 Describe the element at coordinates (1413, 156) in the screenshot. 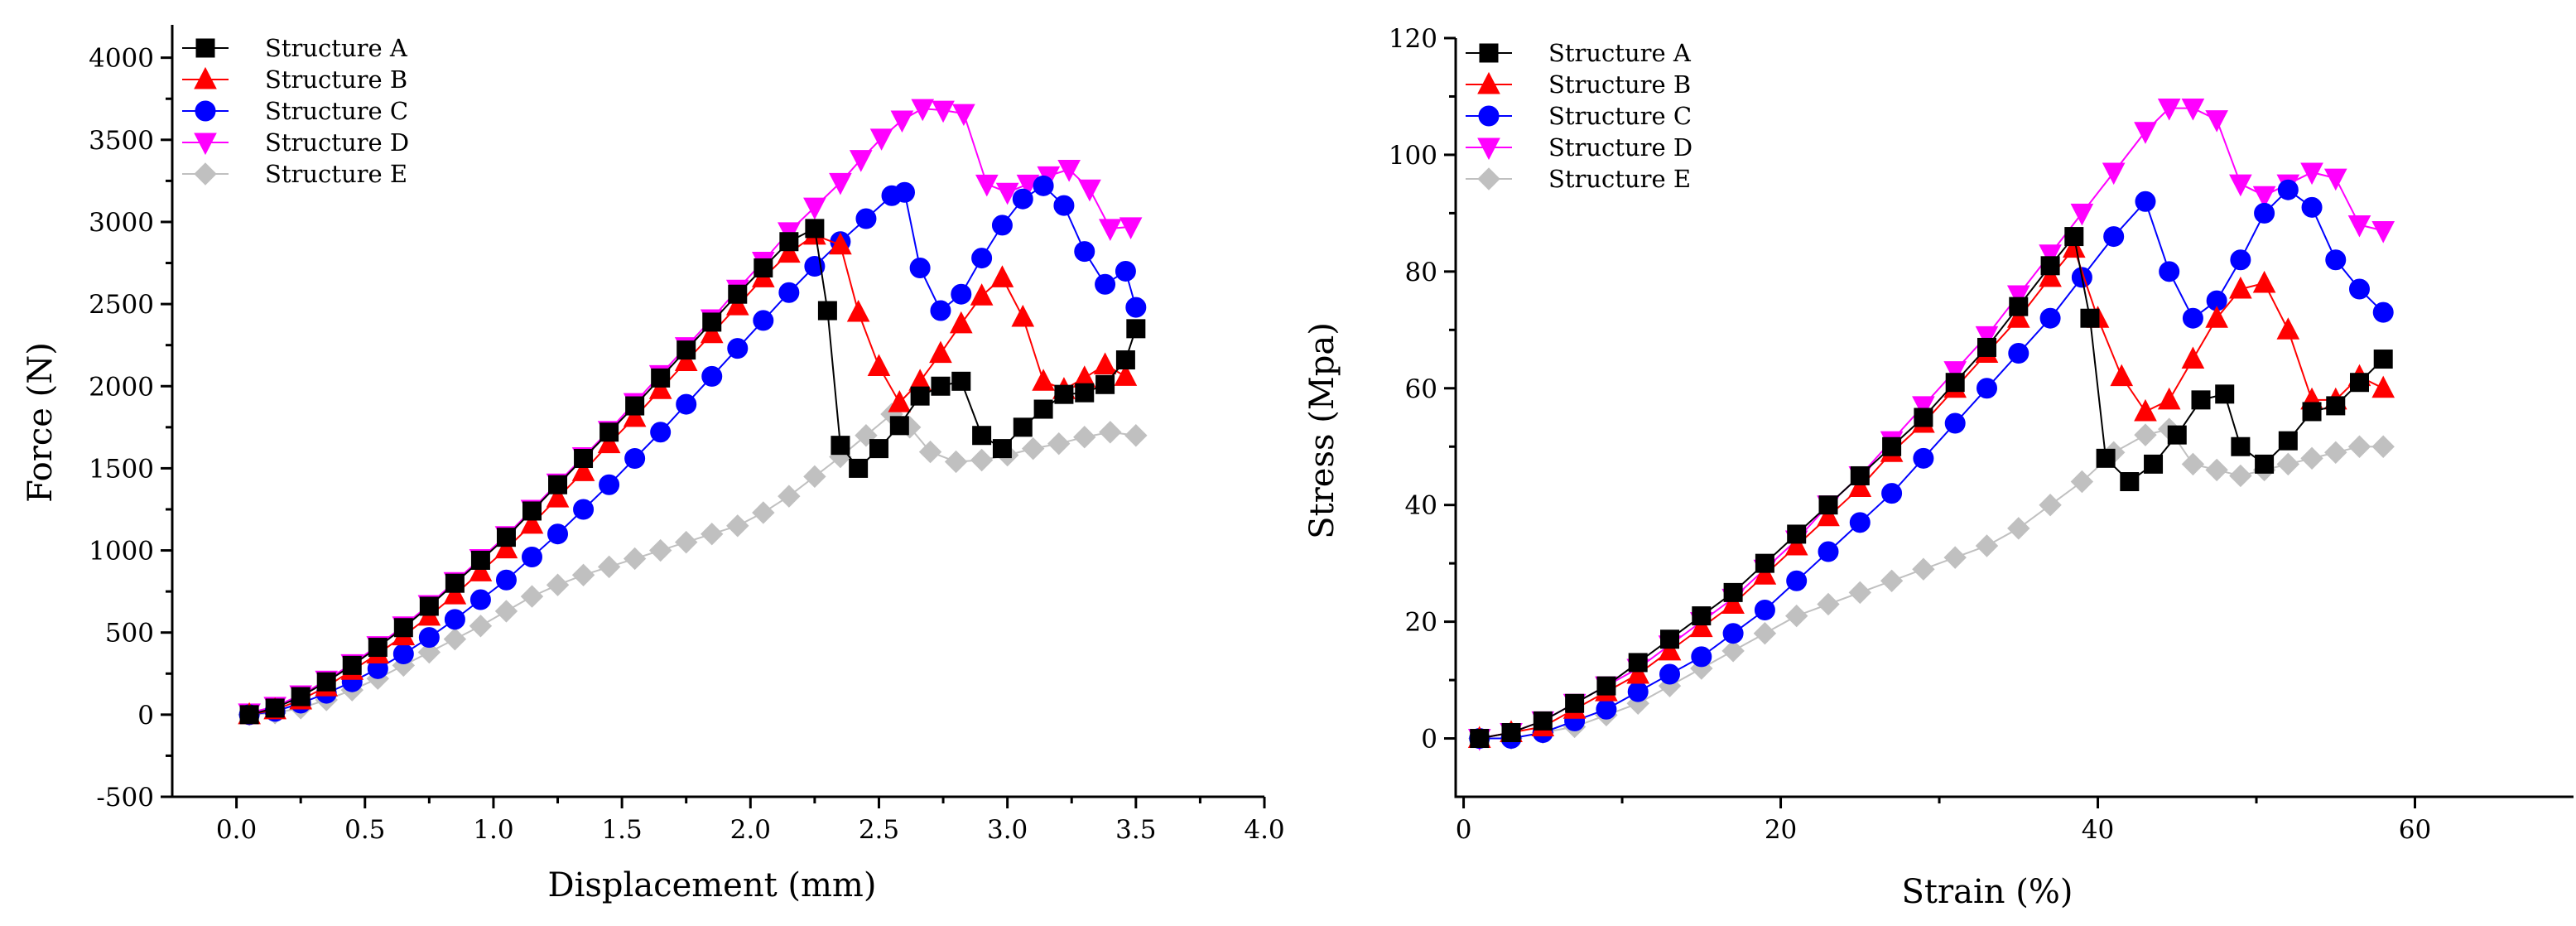

I see `chart1-ytick-label: 100` at that location.